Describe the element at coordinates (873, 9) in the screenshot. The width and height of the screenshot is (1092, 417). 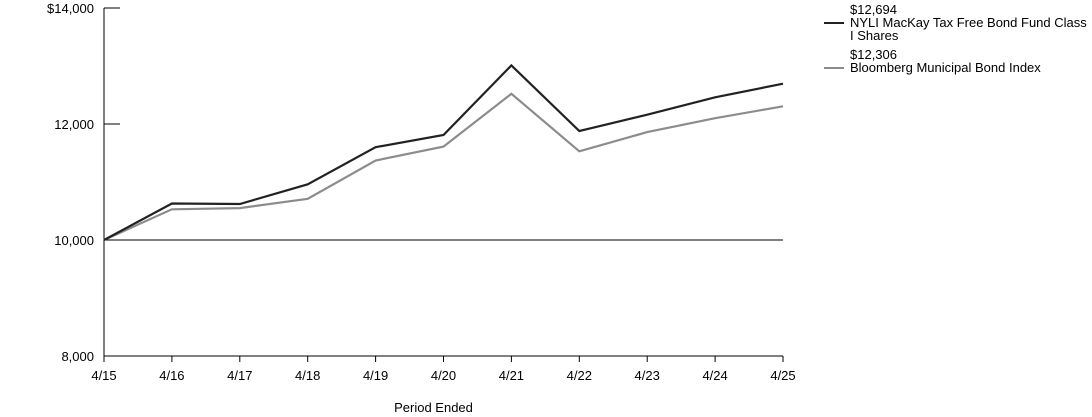
I see `legend-value-fund: $12,694` at that location.